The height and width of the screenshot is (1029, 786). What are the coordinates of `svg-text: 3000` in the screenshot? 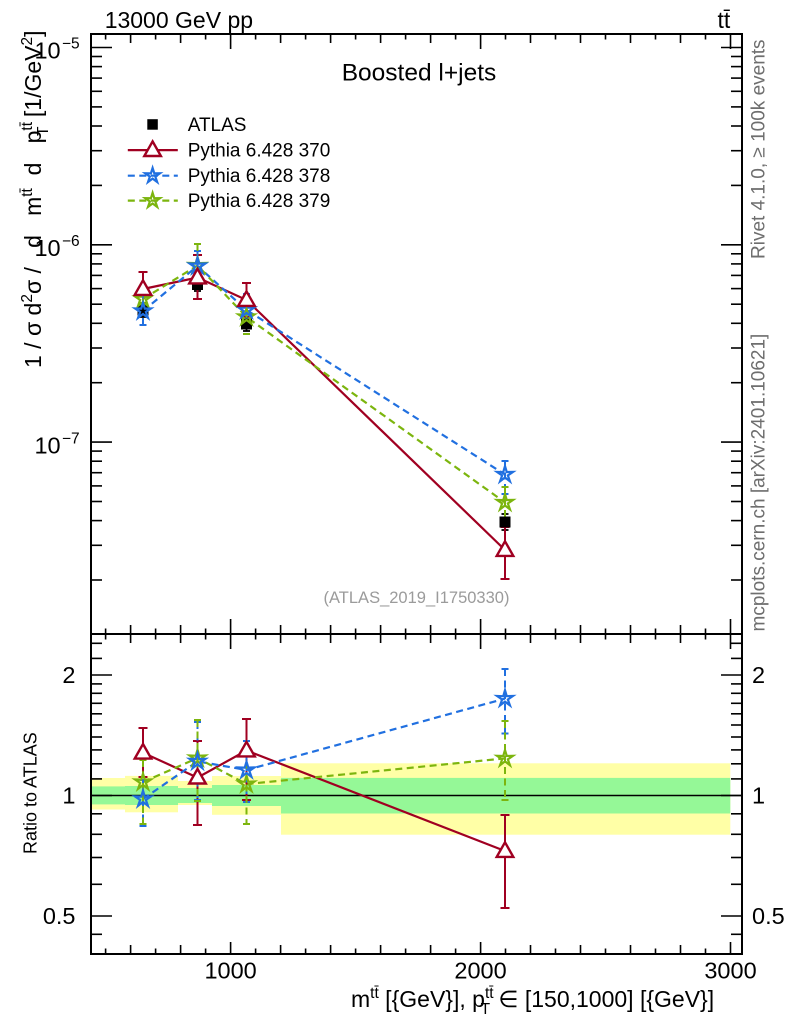 It's located at (730, 971).